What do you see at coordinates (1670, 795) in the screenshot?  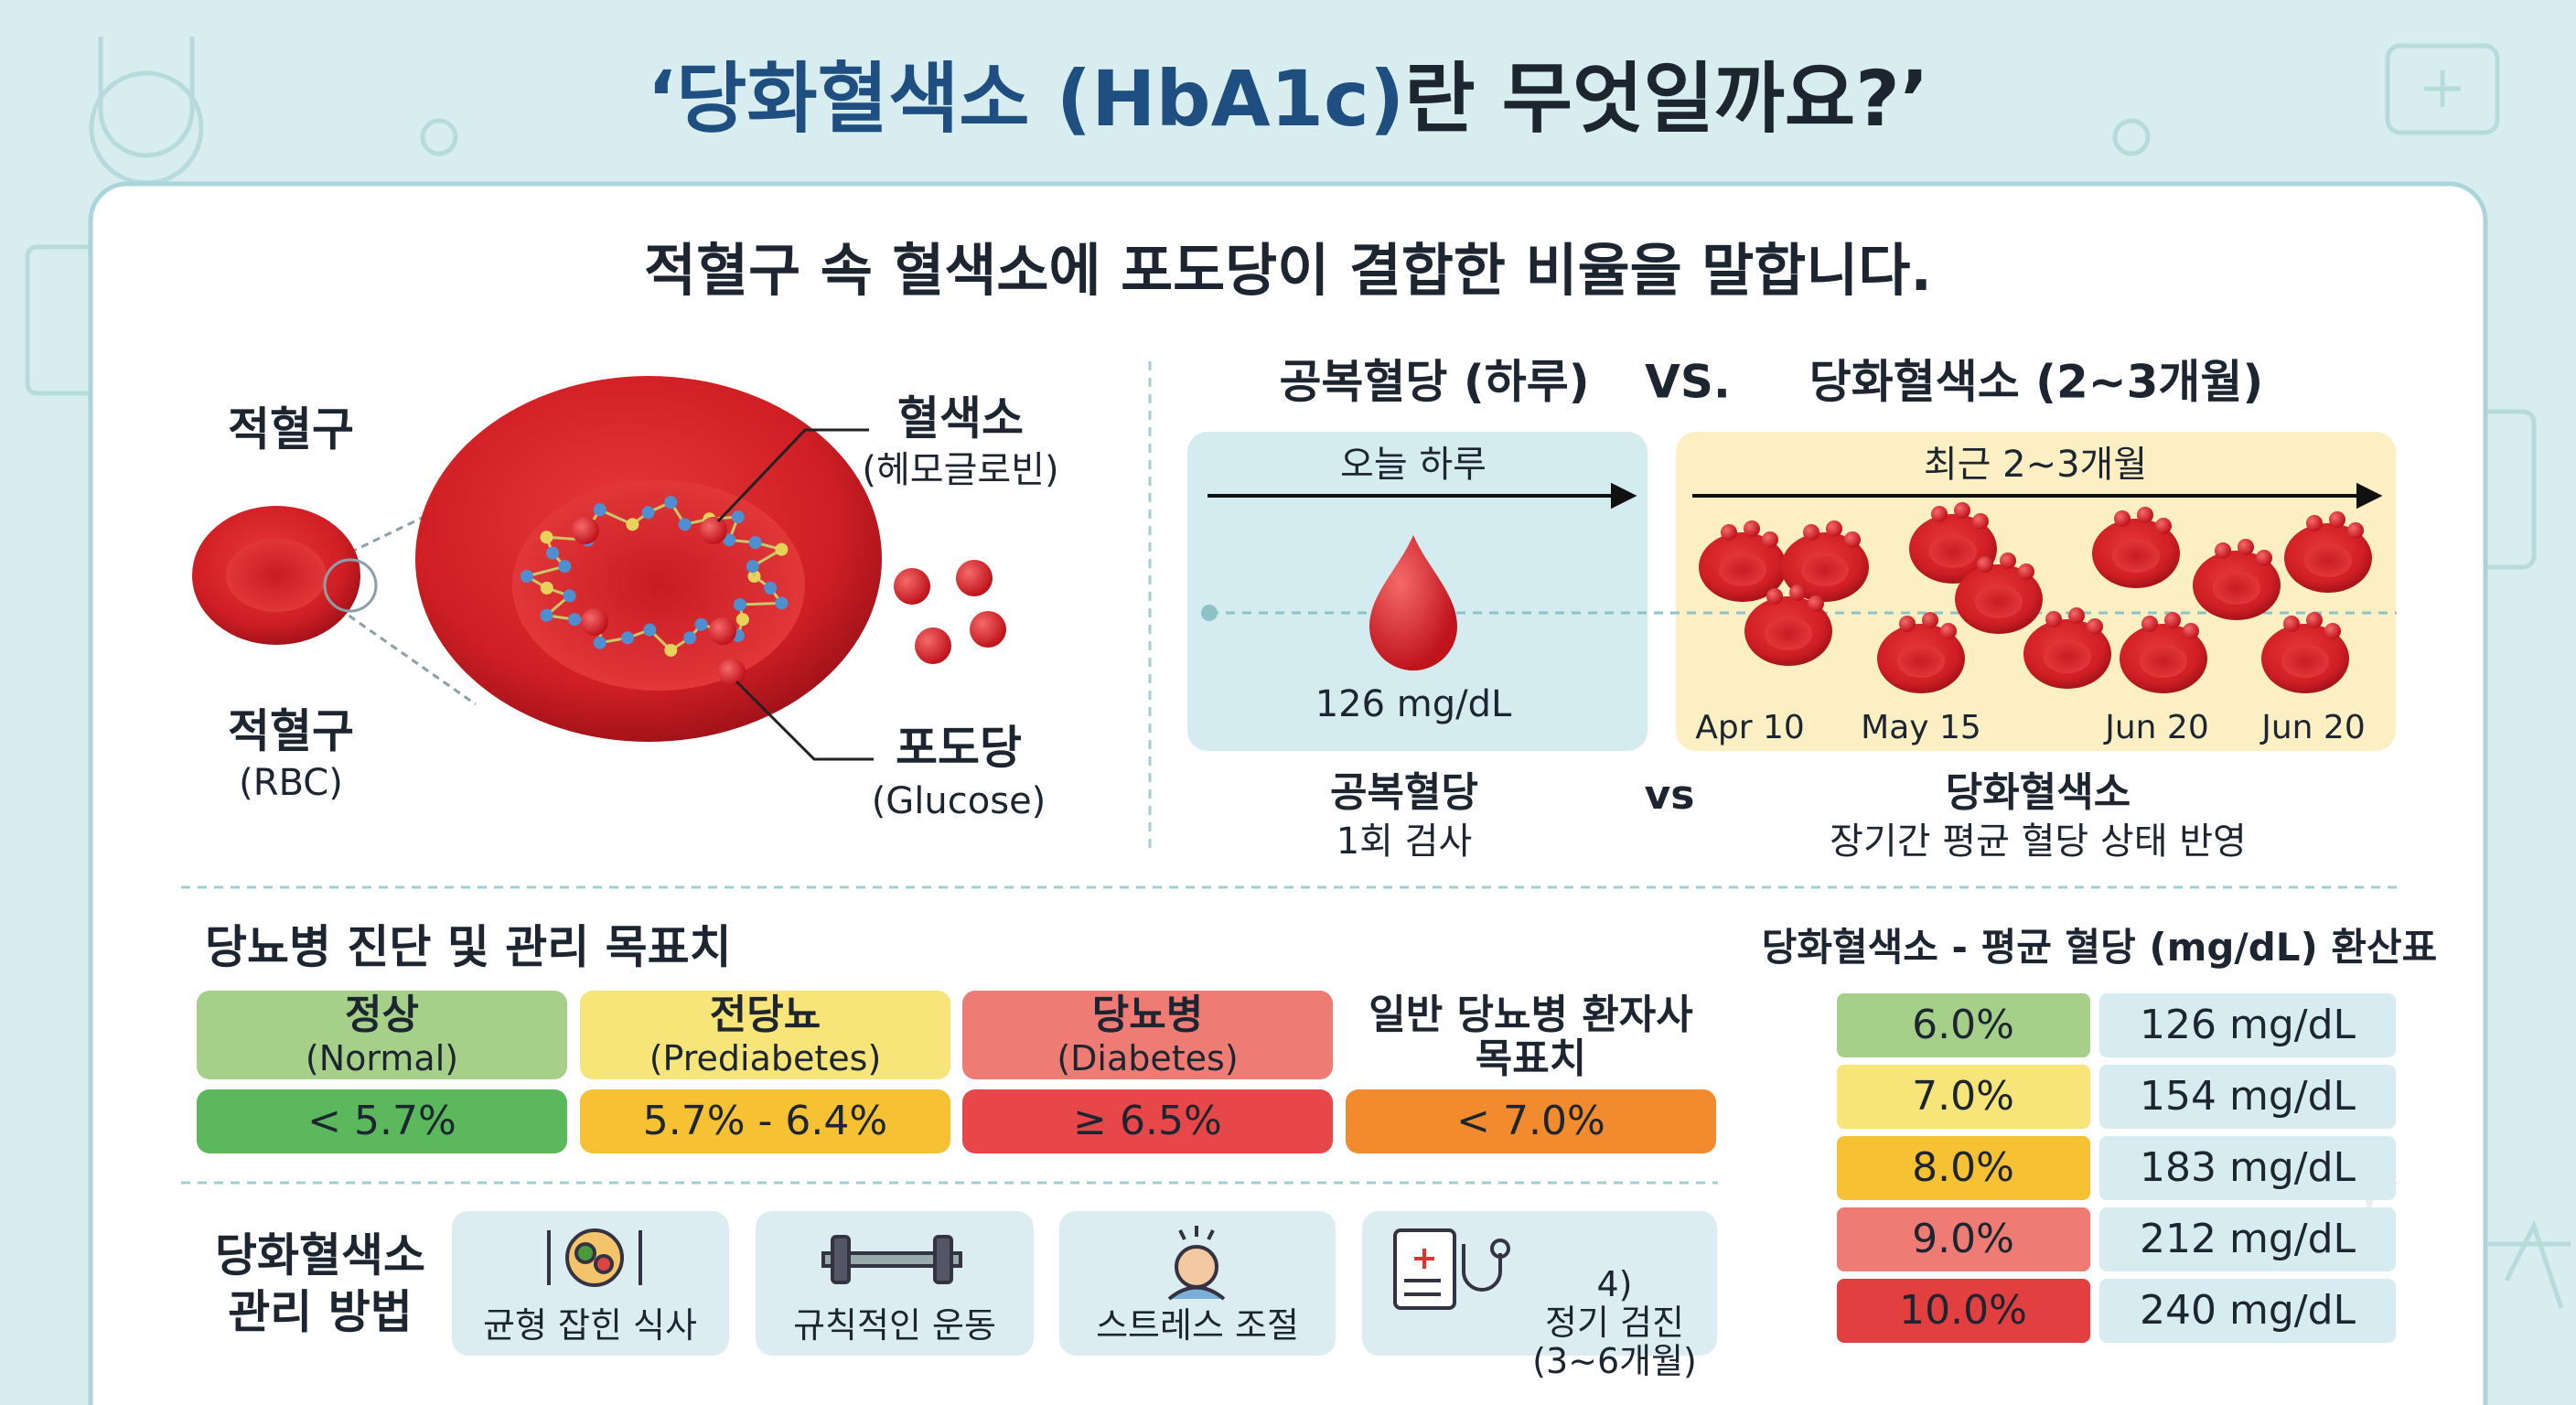 I see `vs-small: vs` at bounding box center [1670, 795].